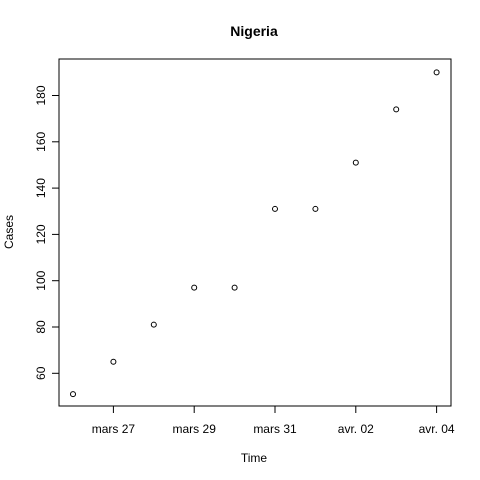 Image resolution: width=480 pixels, height=480 pixels. I want to click on y-tick-label: 160, so click(41, 141).